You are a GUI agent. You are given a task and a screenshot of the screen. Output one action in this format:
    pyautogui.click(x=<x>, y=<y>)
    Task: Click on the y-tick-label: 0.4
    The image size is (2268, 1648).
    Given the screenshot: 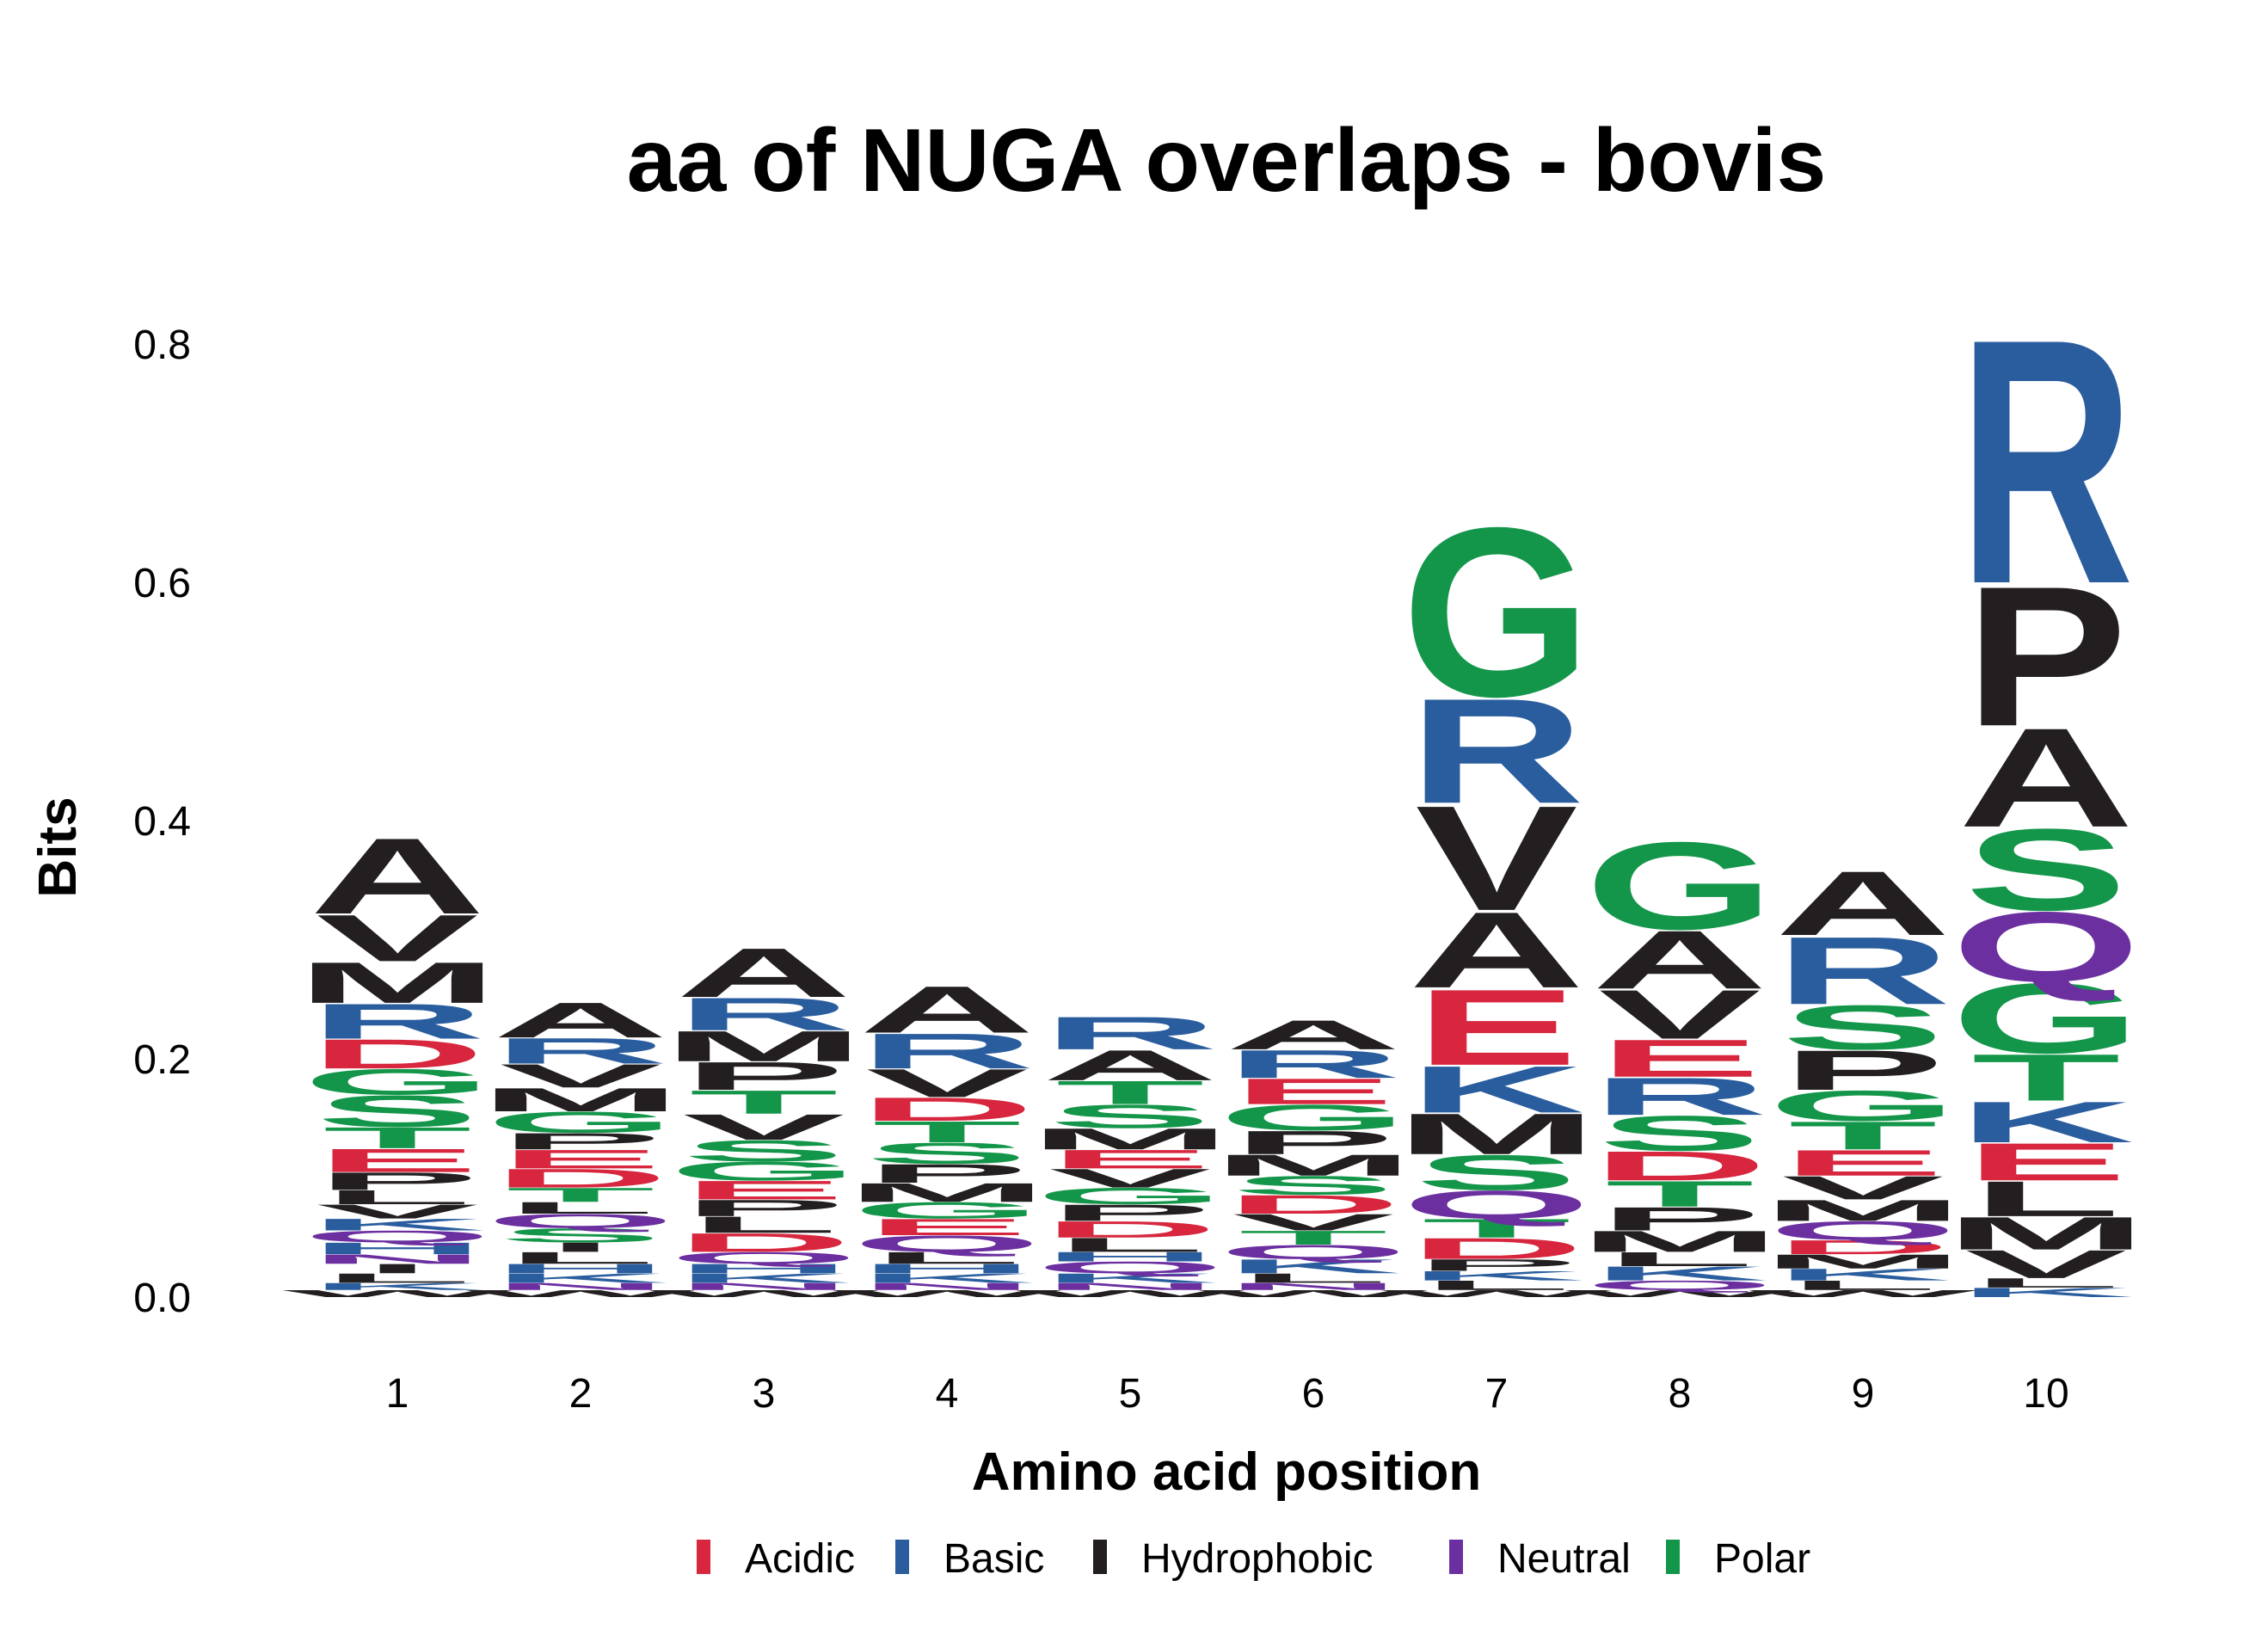 What is the action you would take?
    pyautogui.click(x=162, y=822)
    